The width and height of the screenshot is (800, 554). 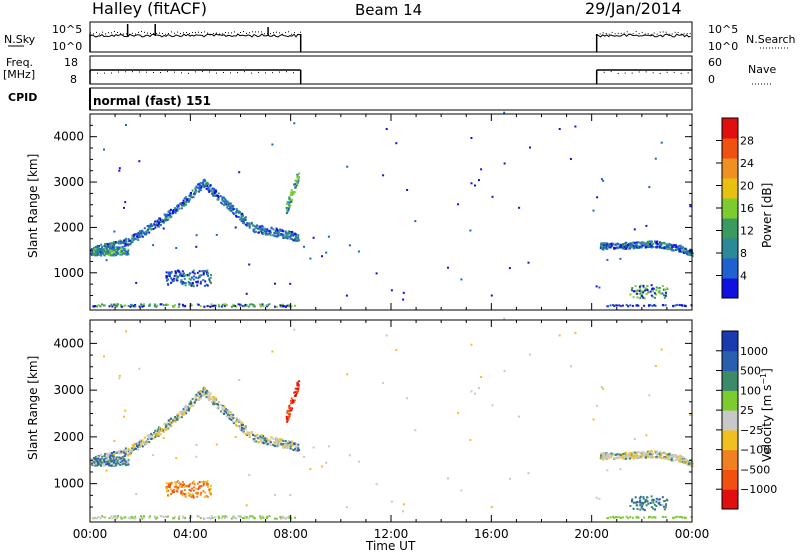 I want to click on colorbar-swatch, so click(x=730, y=208).